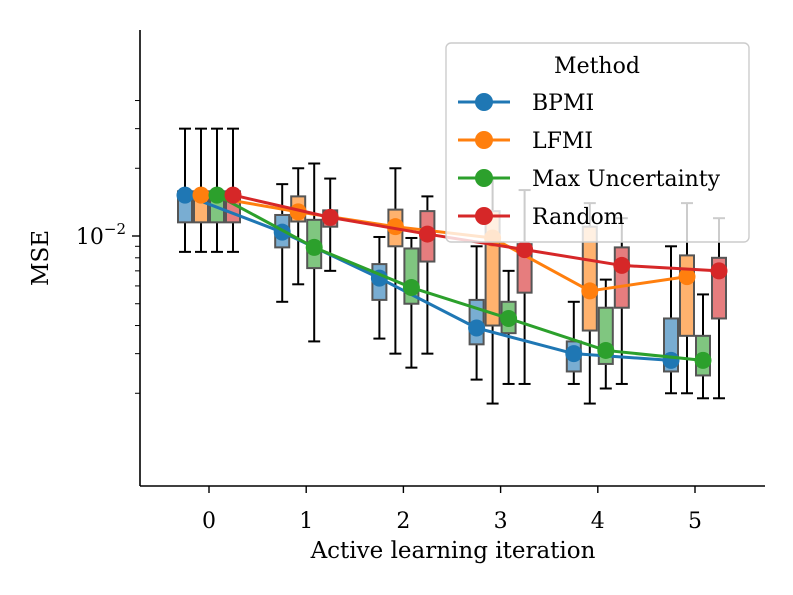 The image size is (793, 595). I want to click on legend-entry-max-uncertainty: Max Uncertainty, so click(589, 179).